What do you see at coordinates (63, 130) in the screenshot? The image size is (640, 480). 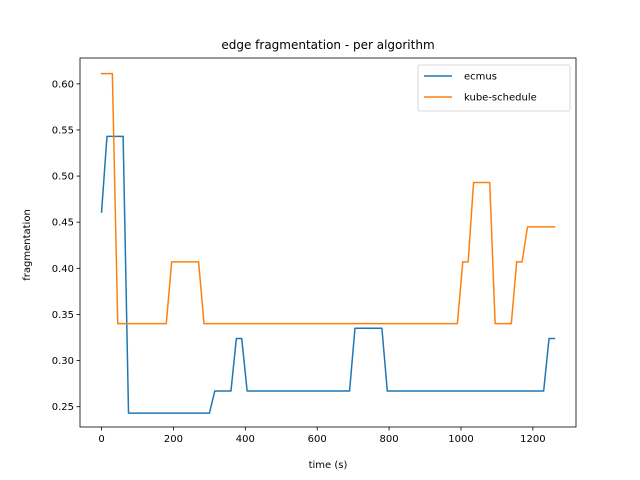 I see `y-tick-label: 0.55` at bounding box center [63, 130].